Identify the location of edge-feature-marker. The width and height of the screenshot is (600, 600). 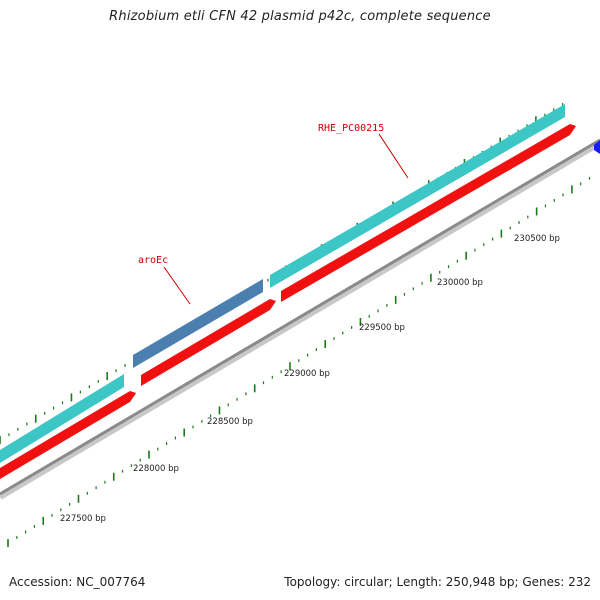
(597, 147).